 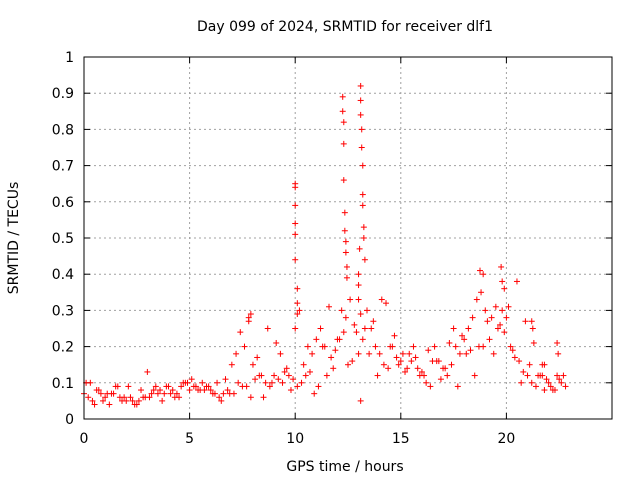 What do you see at coordinates (401, 439) in the screenshot?
I see `x-tick-label: 15` at bounding box center [401, 439].